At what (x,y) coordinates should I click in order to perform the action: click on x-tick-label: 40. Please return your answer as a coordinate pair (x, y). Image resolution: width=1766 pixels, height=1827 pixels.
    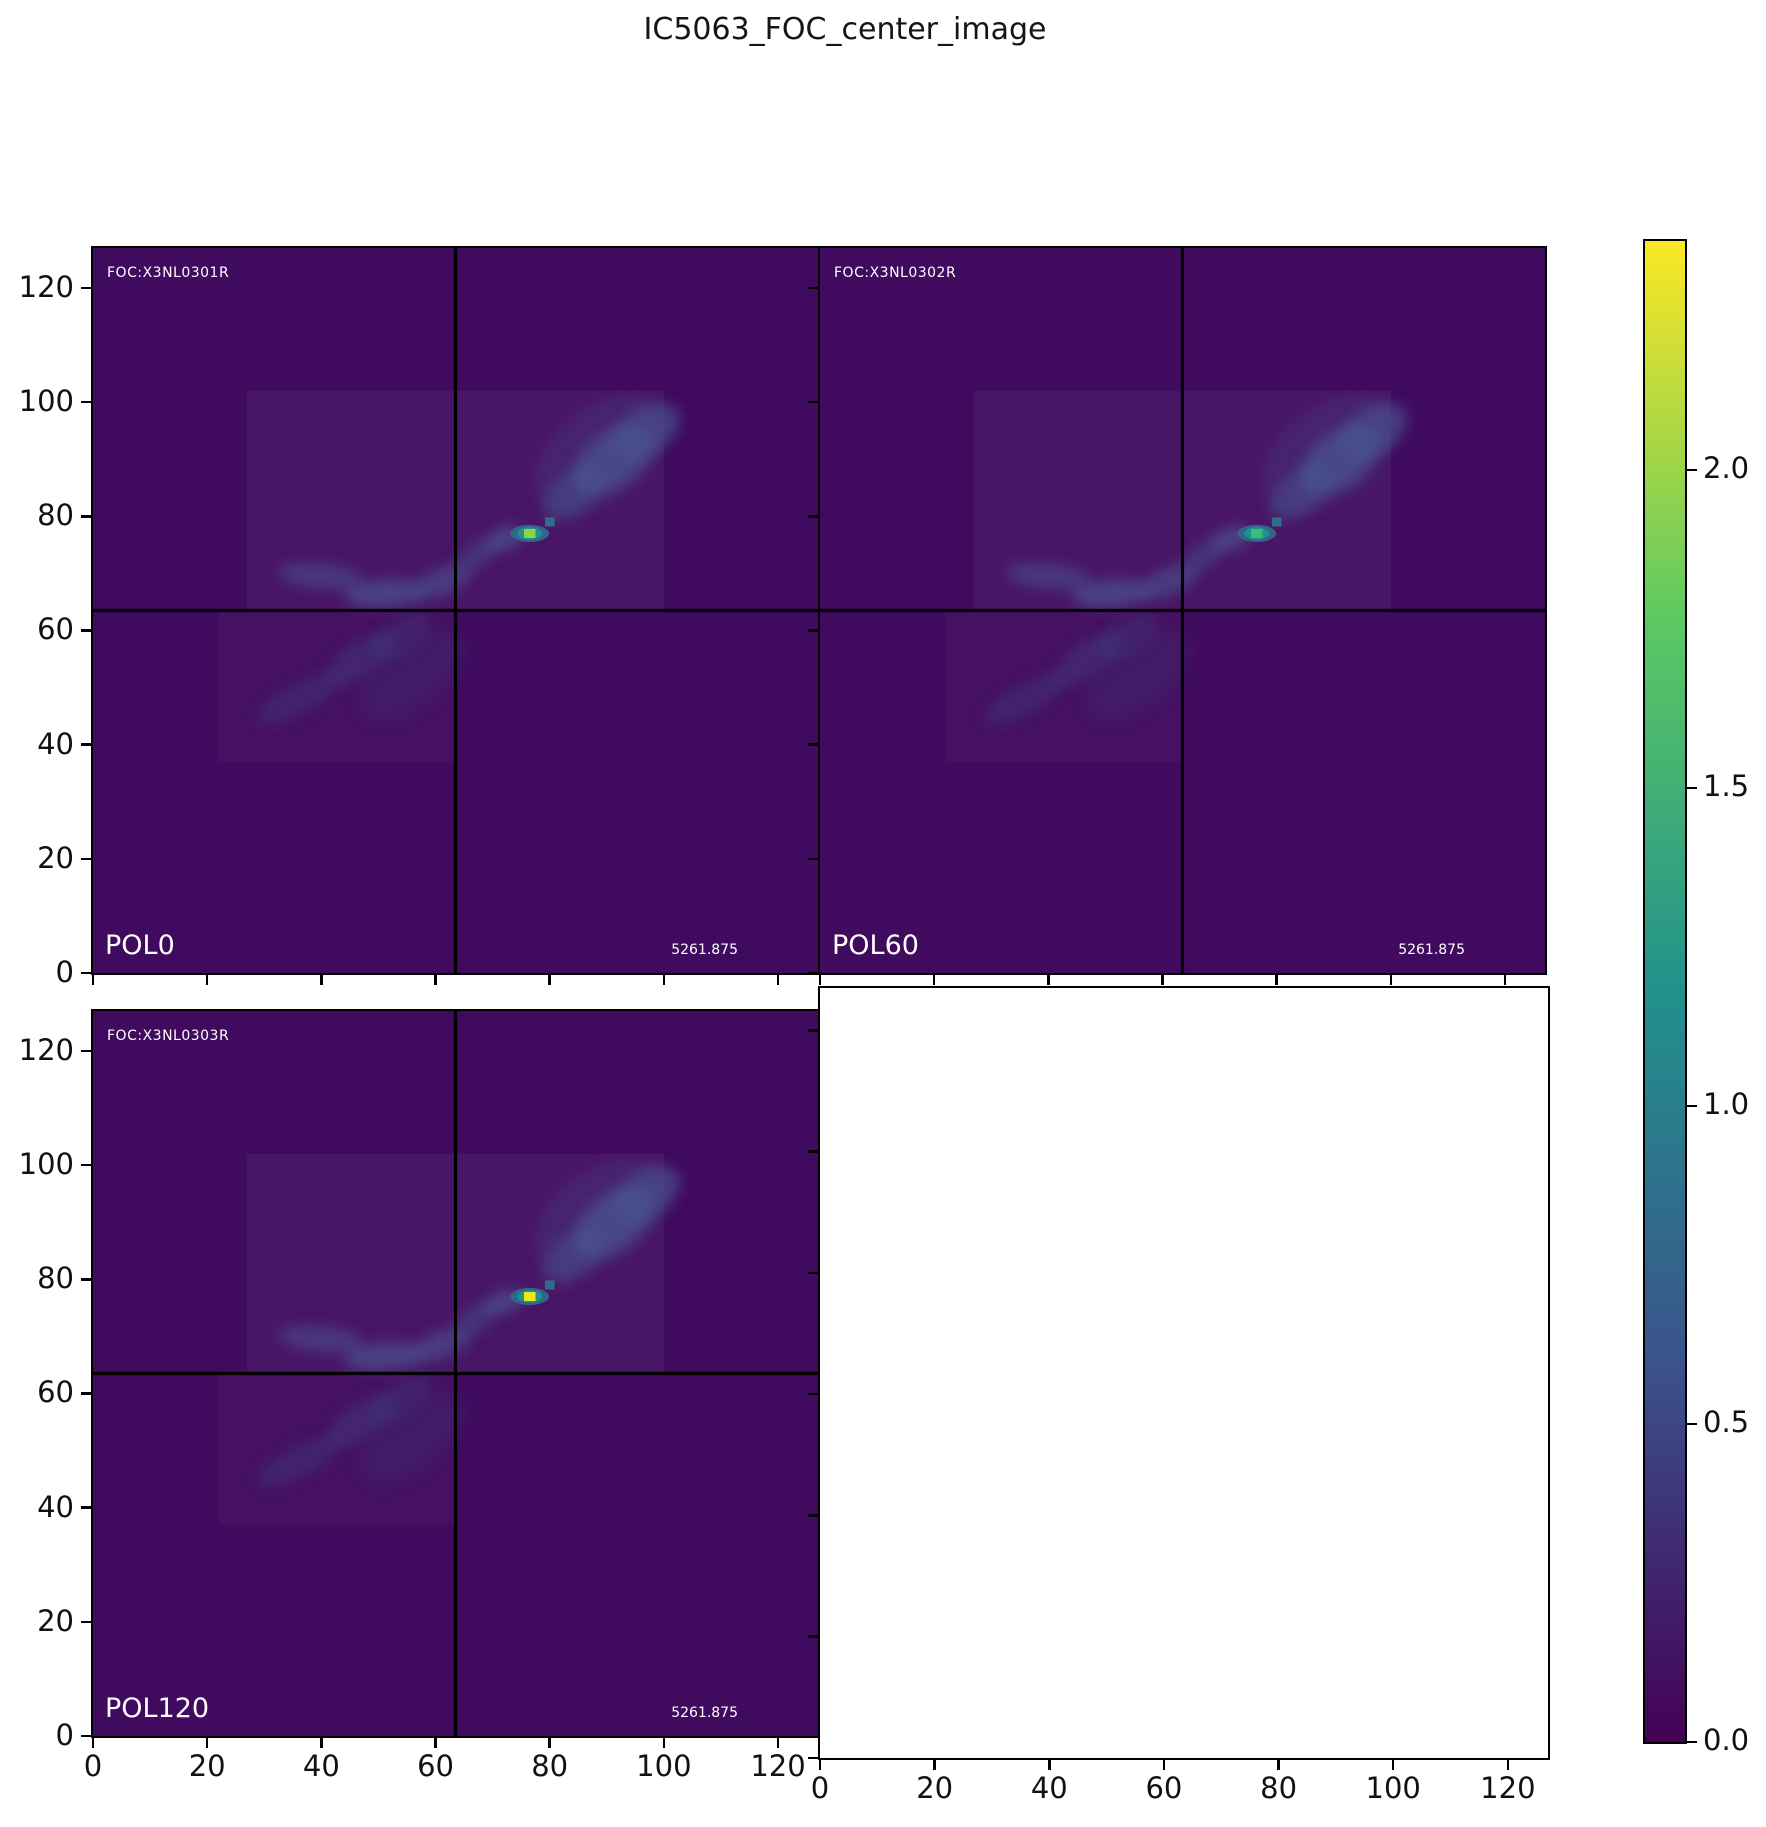
    Looking at the image, I should click on (1049, 1788).